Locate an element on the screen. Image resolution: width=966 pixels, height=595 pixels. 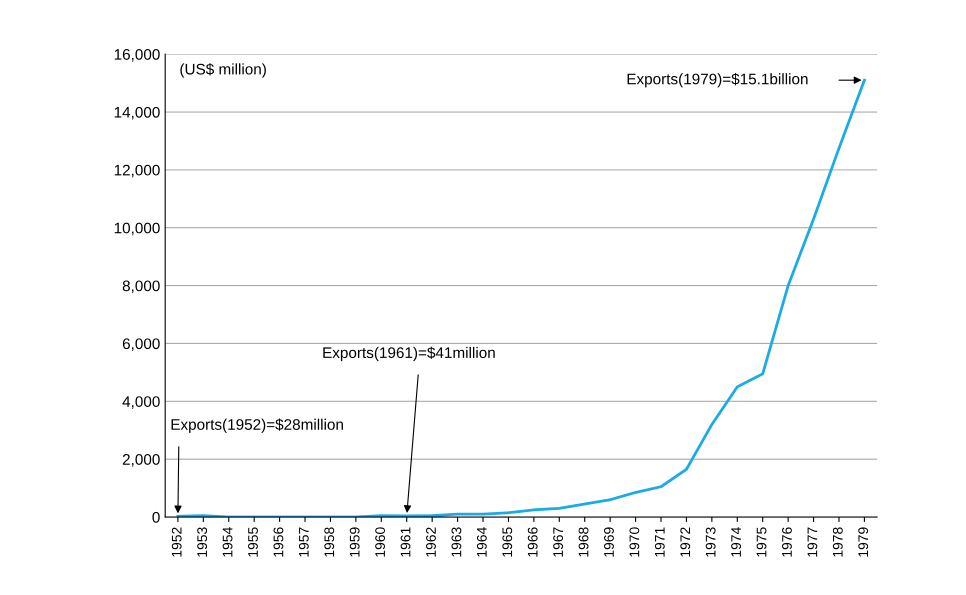
y-tick-label: 4,000 is located at coordinates (141, 402).